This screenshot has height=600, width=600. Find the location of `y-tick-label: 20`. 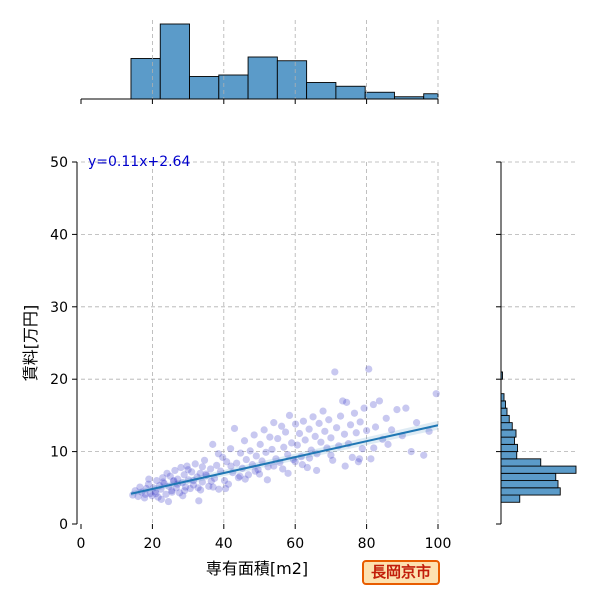

y-tick-label: 20 is located at coordinates (59, 380).